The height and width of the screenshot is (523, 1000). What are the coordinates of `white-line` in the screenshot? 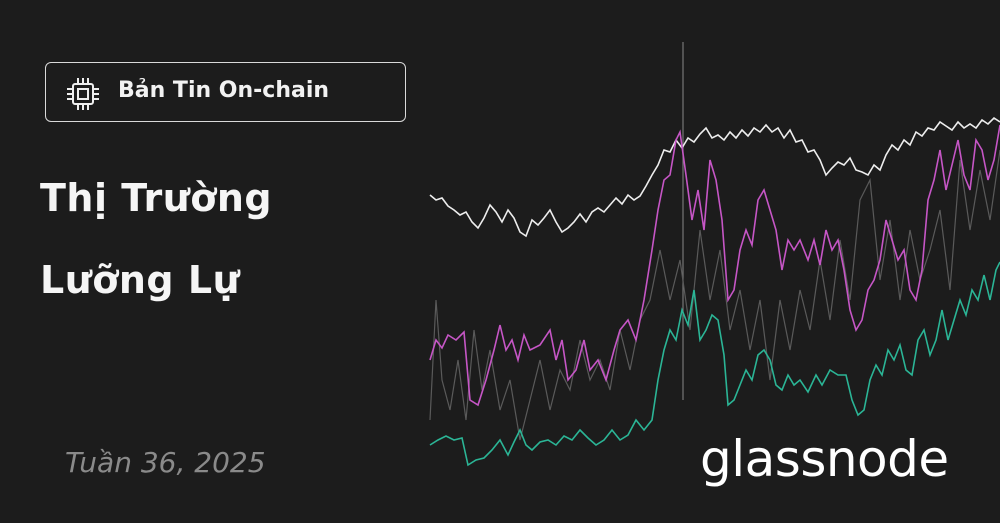 It's located at (714, 177).